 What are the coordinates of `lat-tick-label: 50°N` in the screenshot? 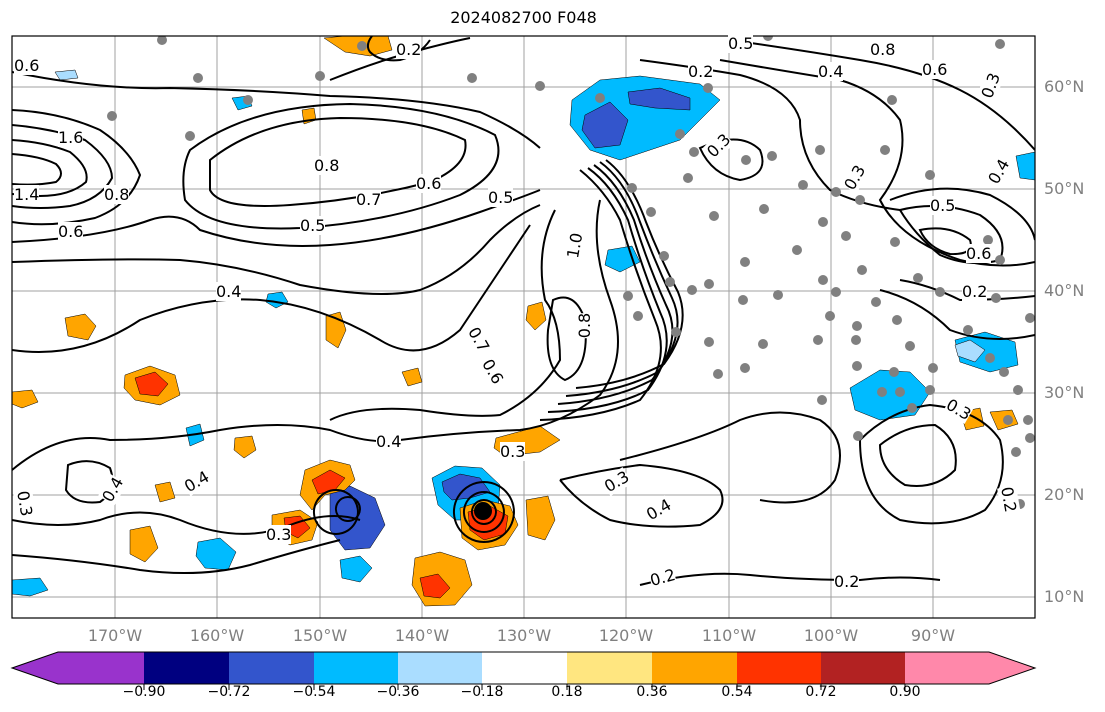 It's located at (1064, 188).